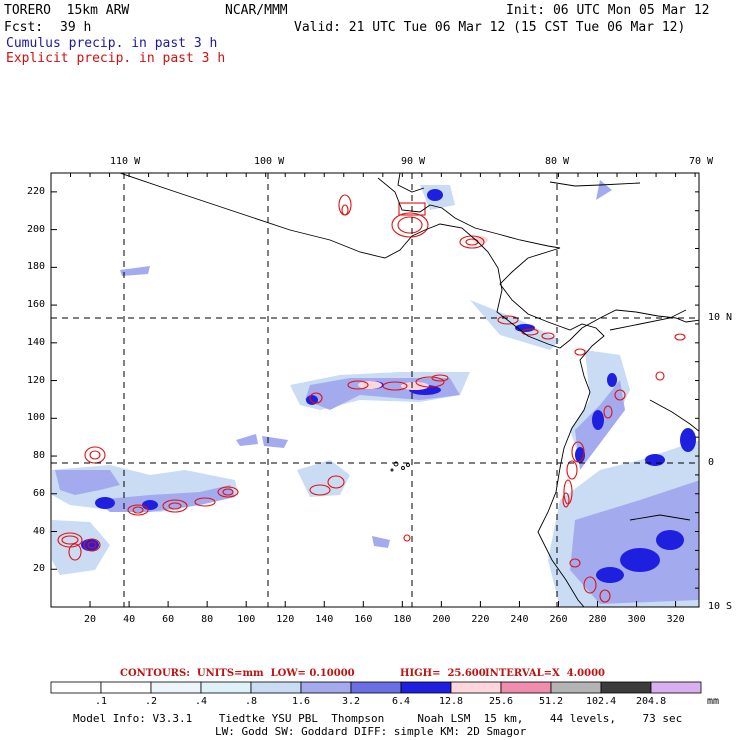 The image size is (740, 740). I want to click on x-tick-label: 80, so click(207, 619).